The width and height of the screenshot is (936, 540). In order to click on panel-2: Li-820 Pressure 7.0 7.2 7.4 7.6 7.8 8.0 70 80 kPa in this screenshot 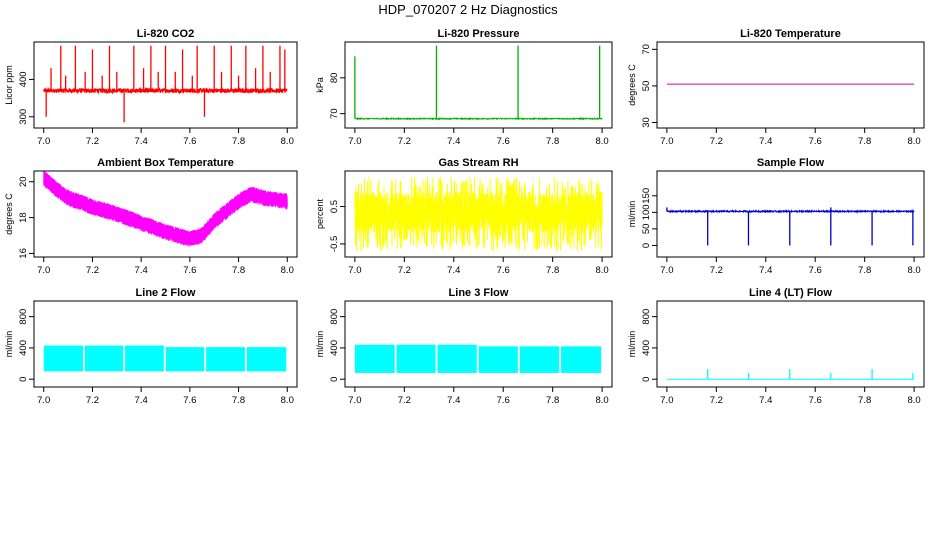, I will do `click(464, 87)`.